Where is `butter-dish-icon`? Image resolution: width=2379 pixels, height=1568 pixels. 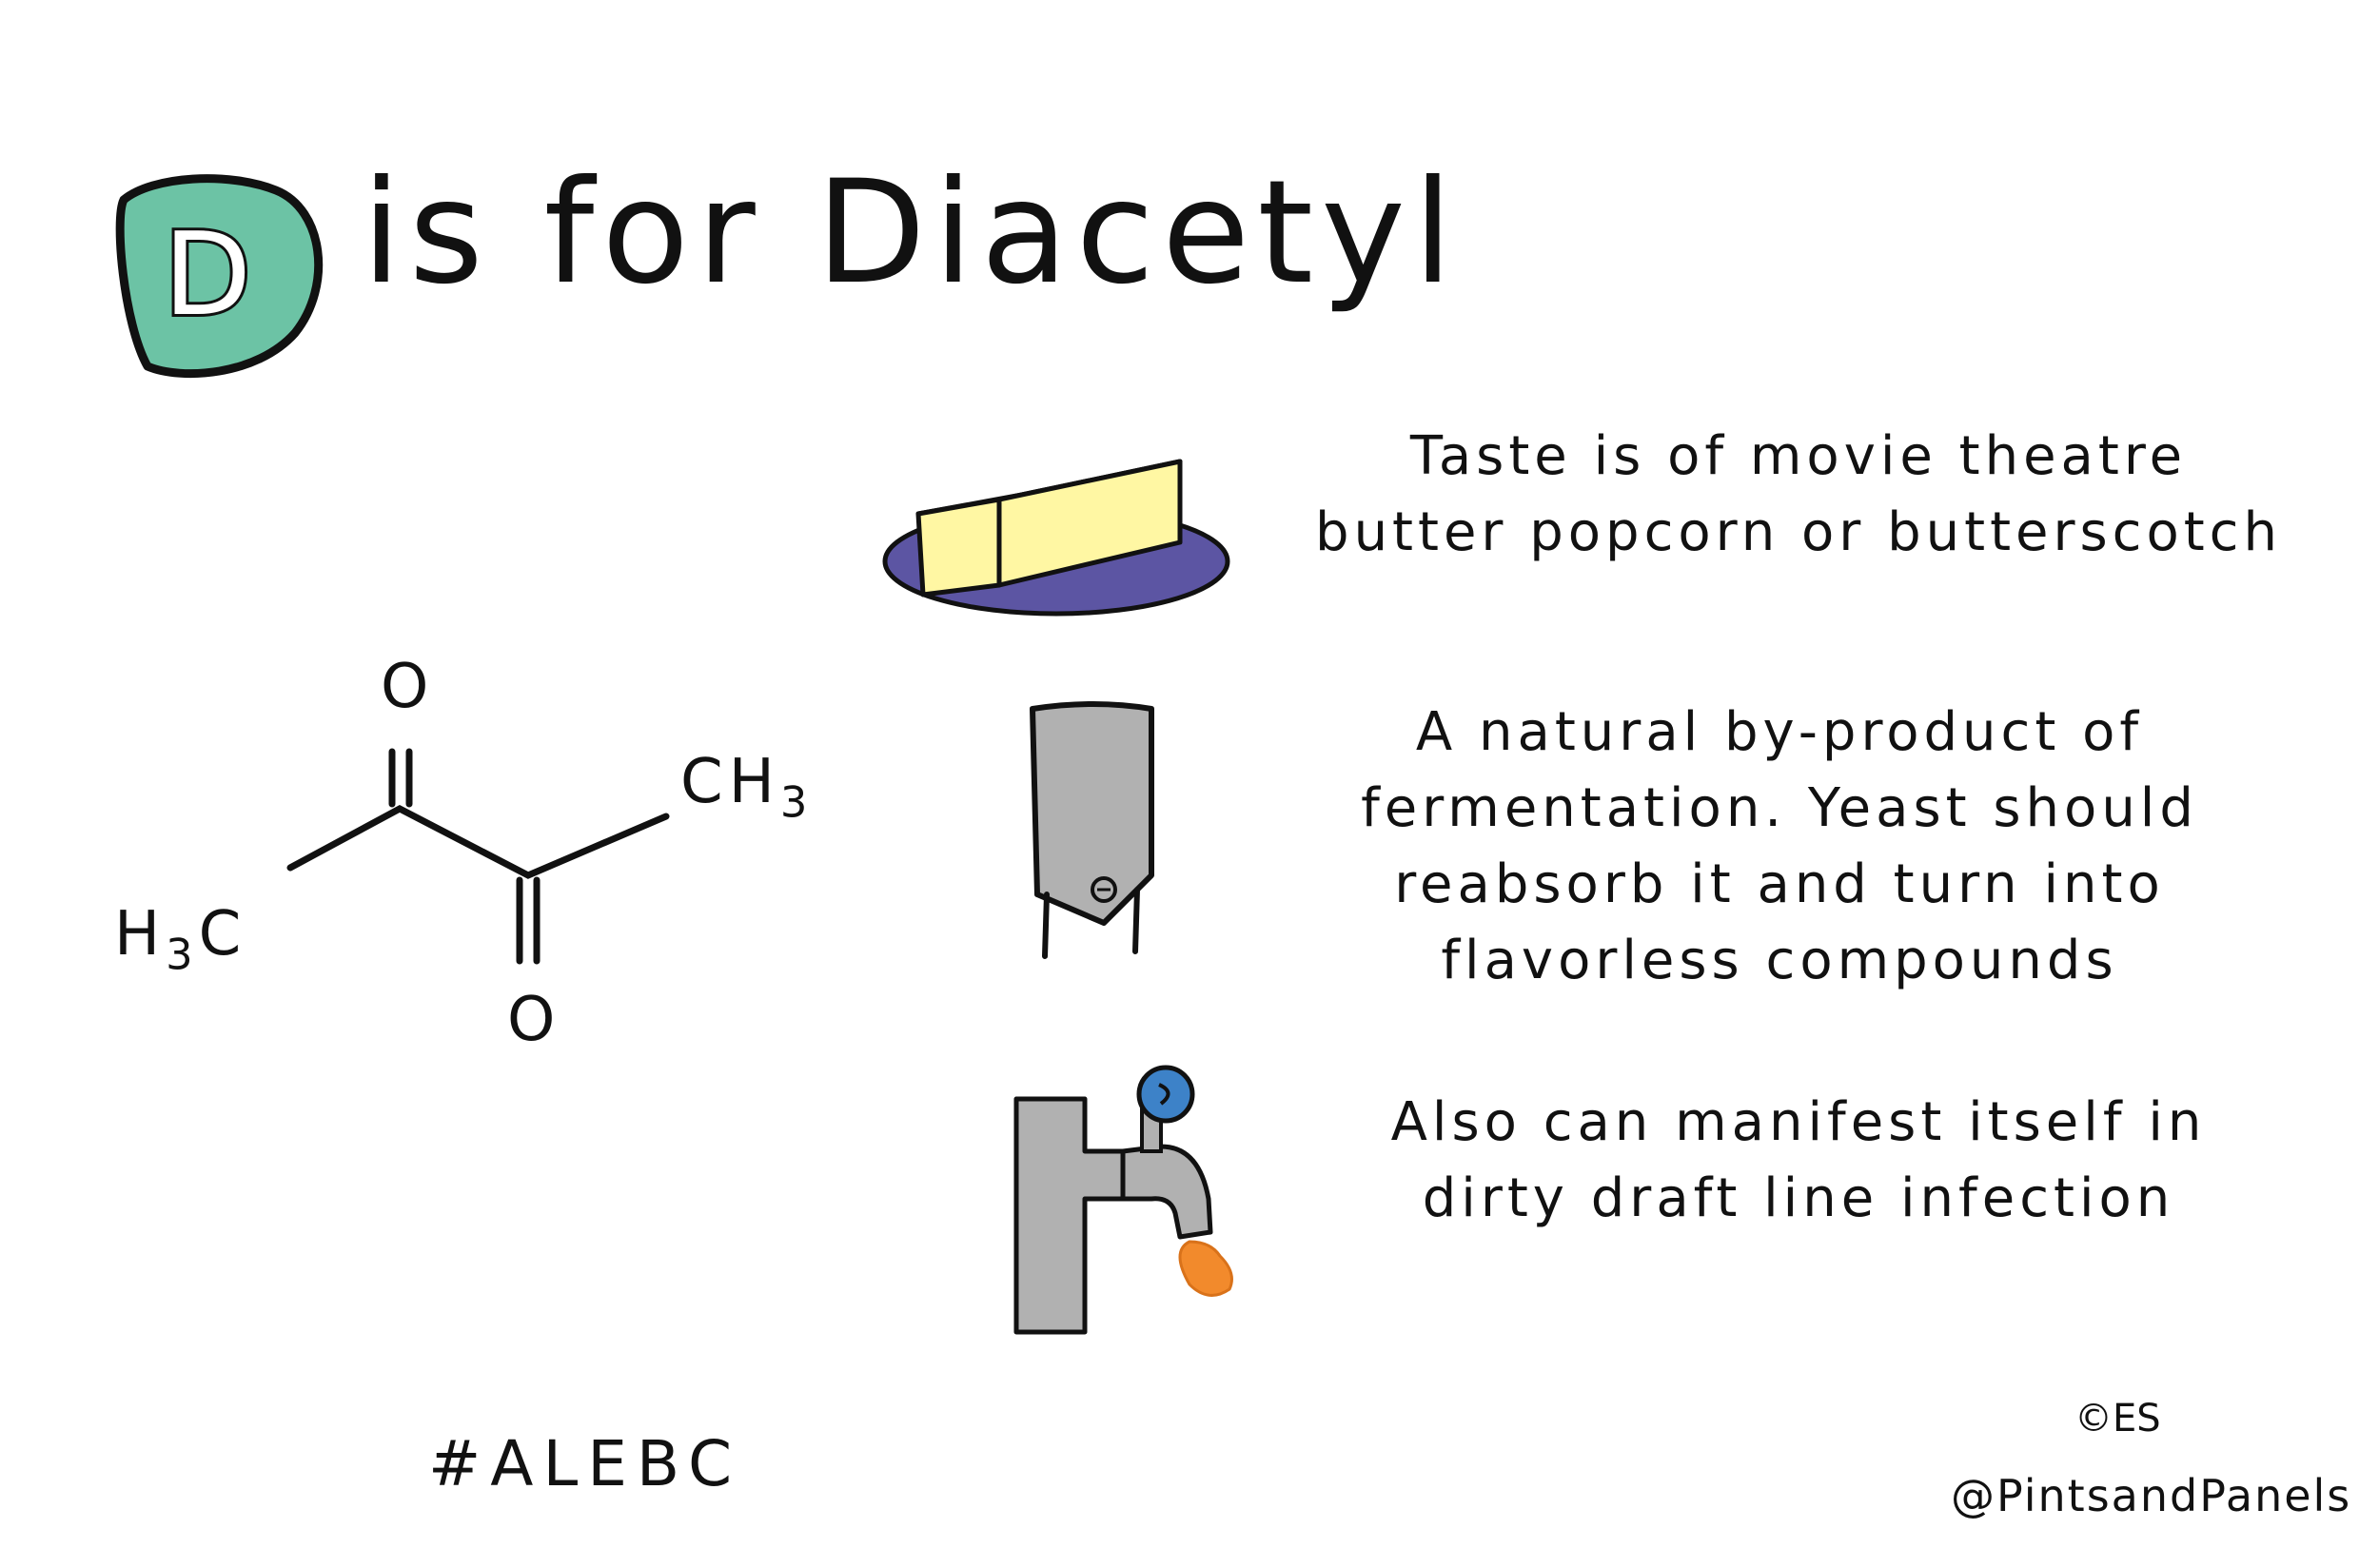 butter-dish-icon is located at coordinates (1056, 538).